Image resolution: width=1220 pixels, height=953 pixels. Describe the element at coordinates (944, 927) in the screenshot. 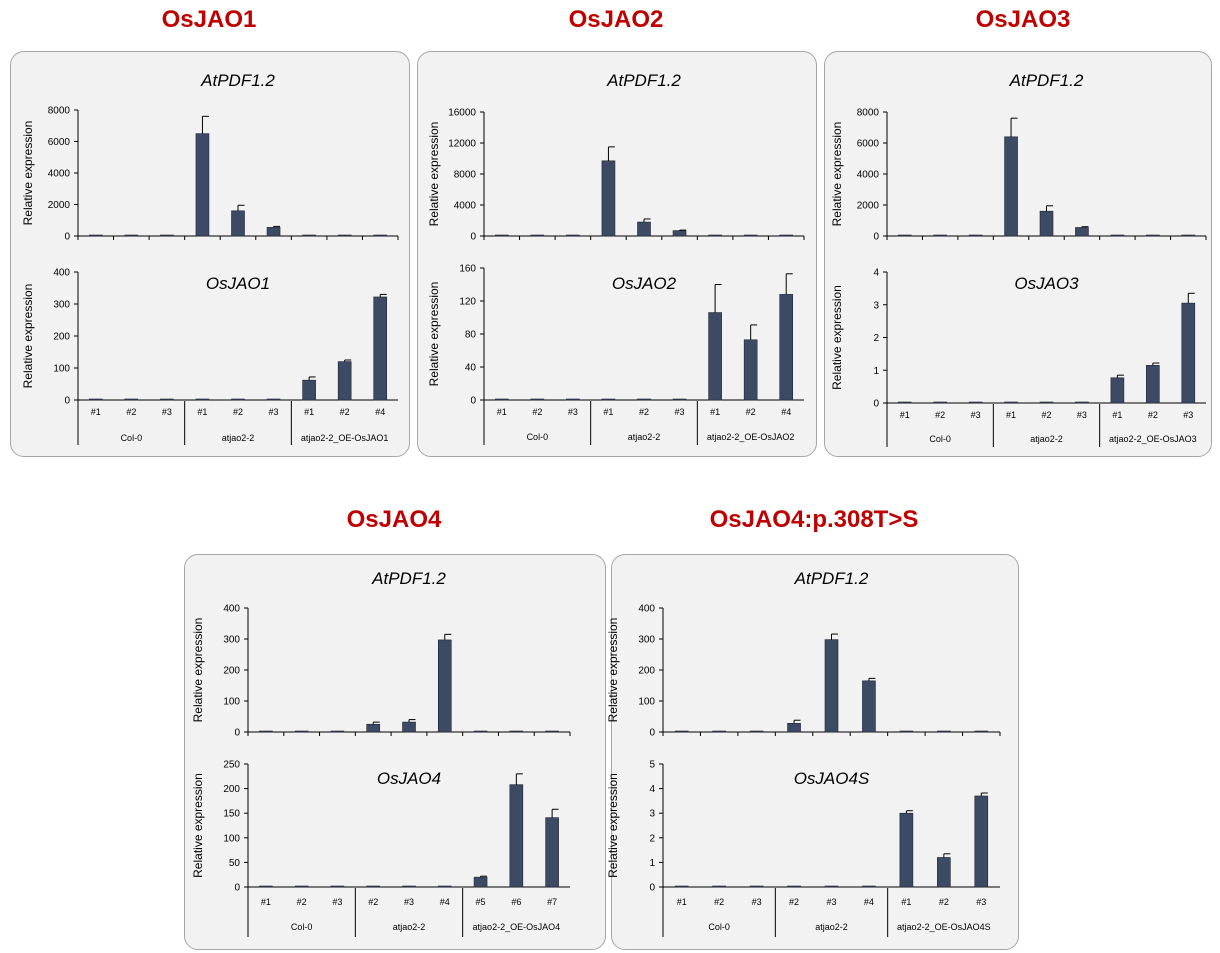

I see `group-label: atjao2-2_OE-OsJAO4S` at that location.